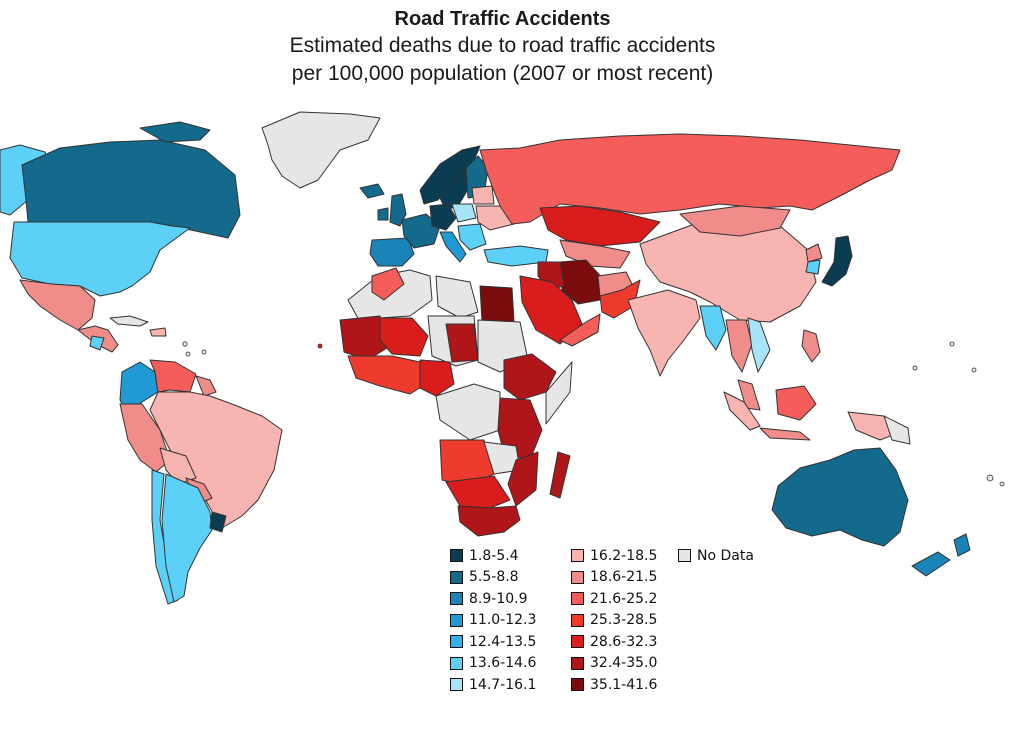 Image resolution: width=1025 pixels, height=729 pixels. What do you see at coordinates (690, 179) in the screenshot?
I see `region-russia` at bounding box center [690, 179].